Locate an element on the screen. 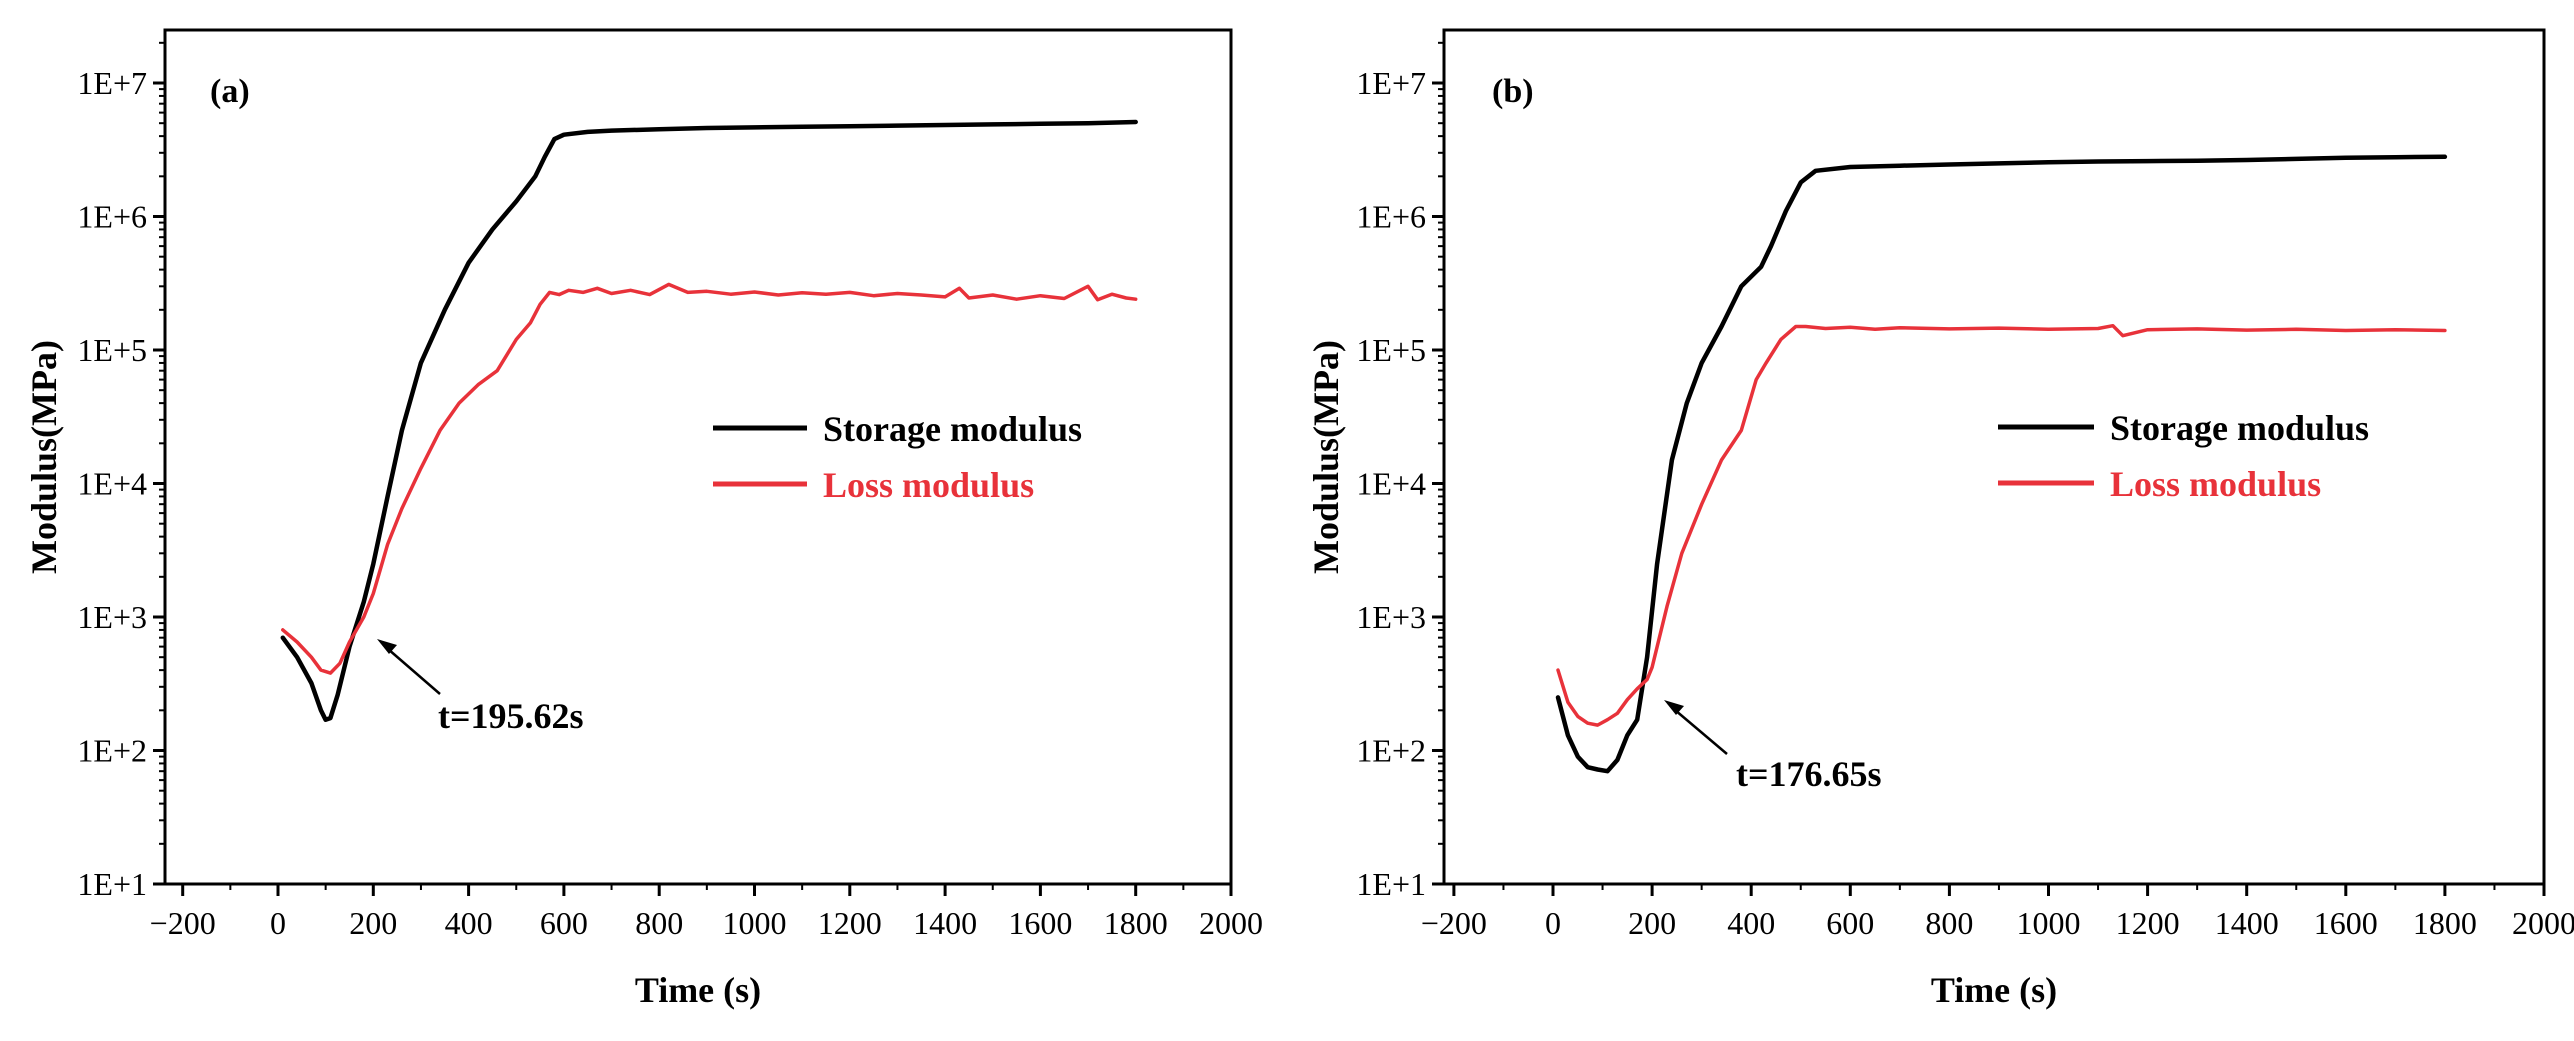  panel-a-y-ticks: 1E+1 1E+2 1E+3 1E+4 1E+5 1E+6 1E+7 is located at coordinates (121, 471).